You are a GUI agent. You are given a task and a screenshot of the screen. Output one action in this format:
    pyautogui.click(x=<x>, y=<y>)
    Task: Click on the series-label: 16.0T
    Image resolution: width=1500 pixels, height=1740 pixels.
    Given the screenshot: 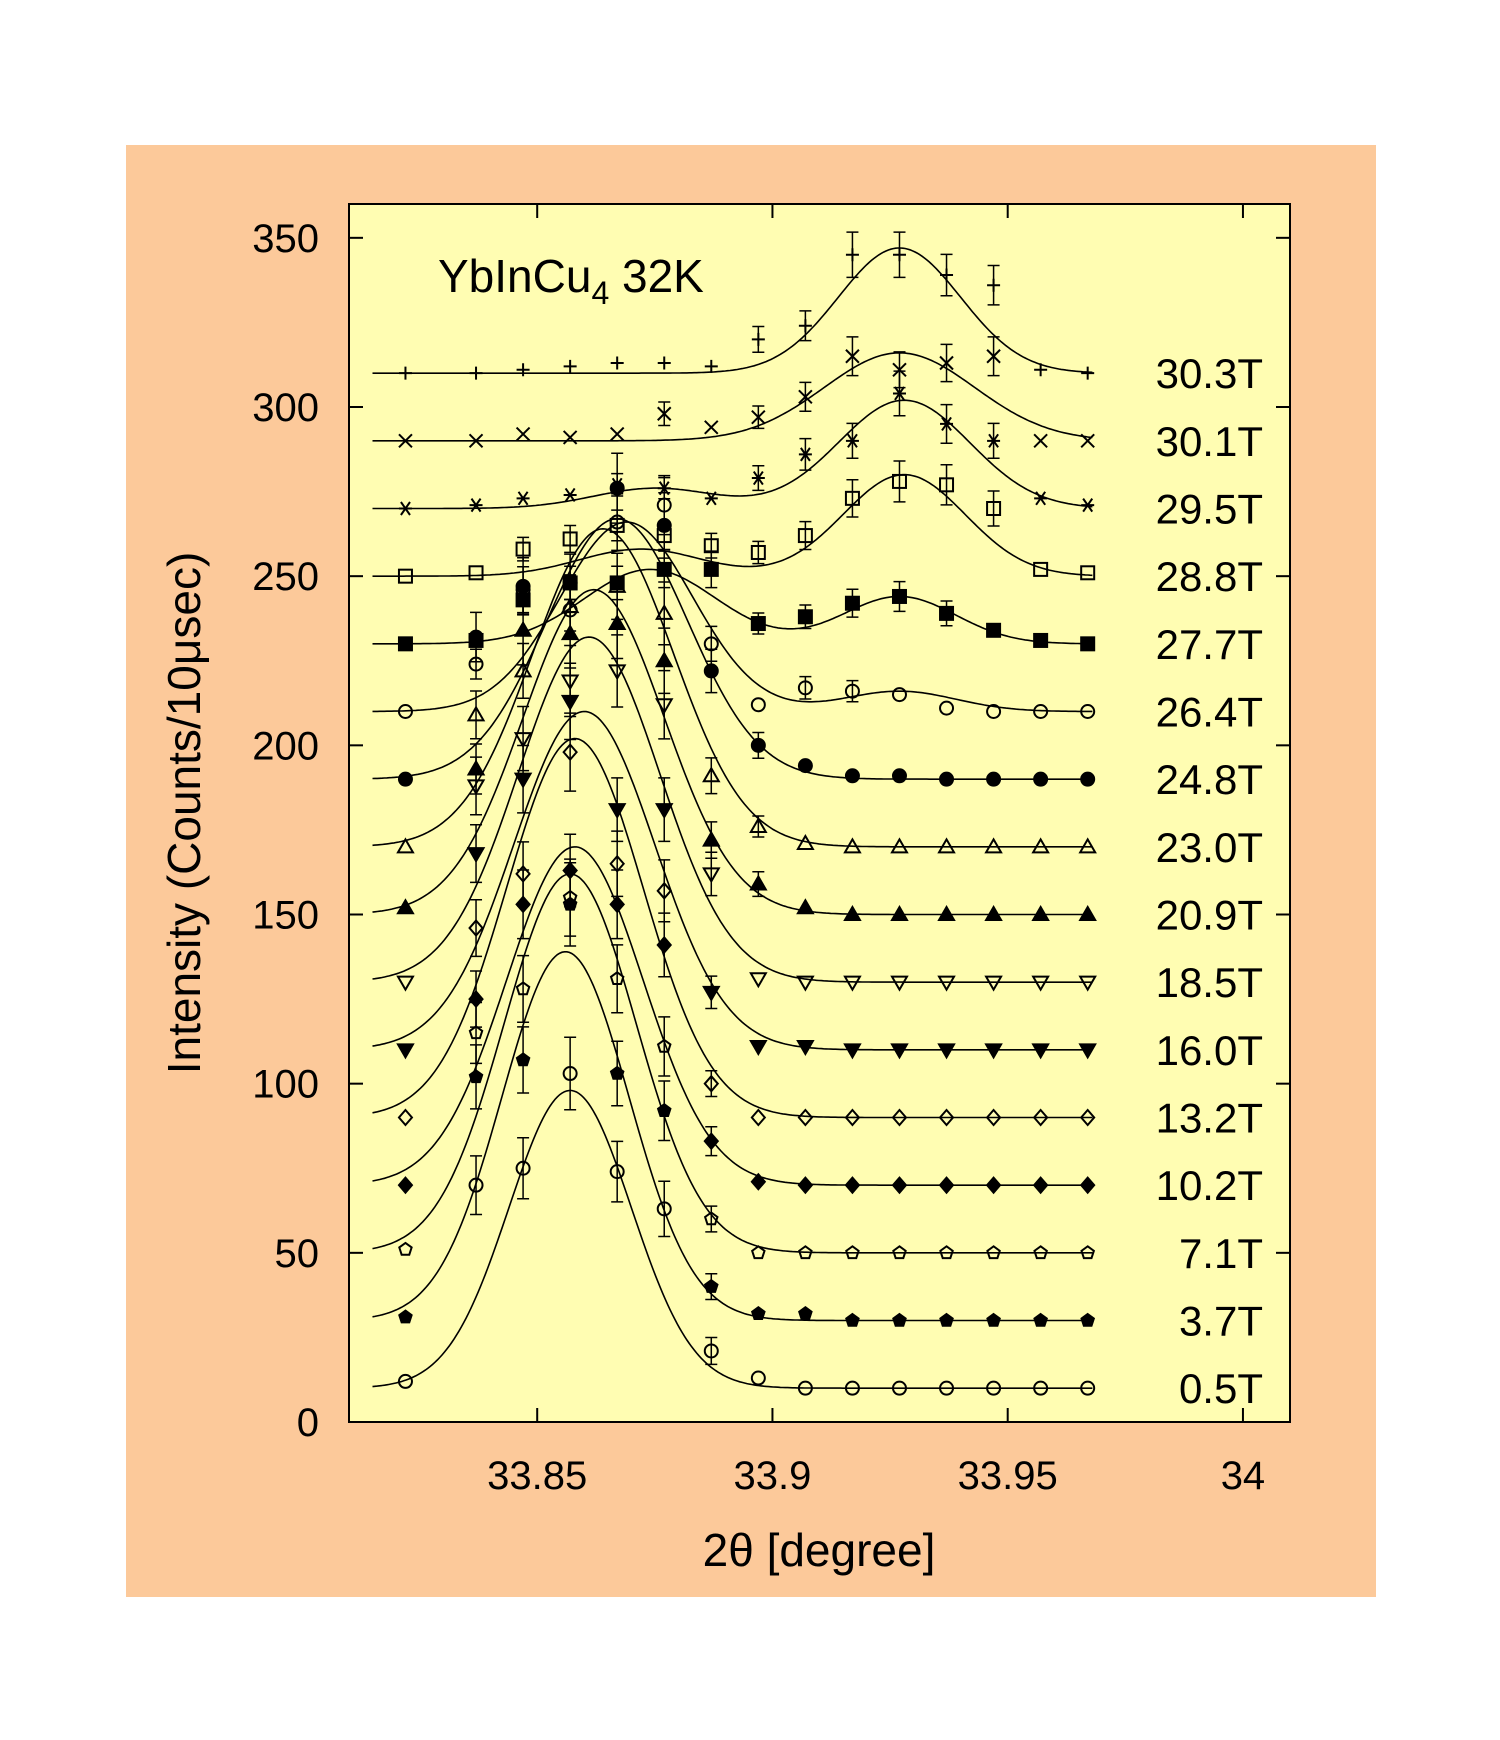 What is the action you would take?
    pyautogui.click(x=1209, y=1050)
    